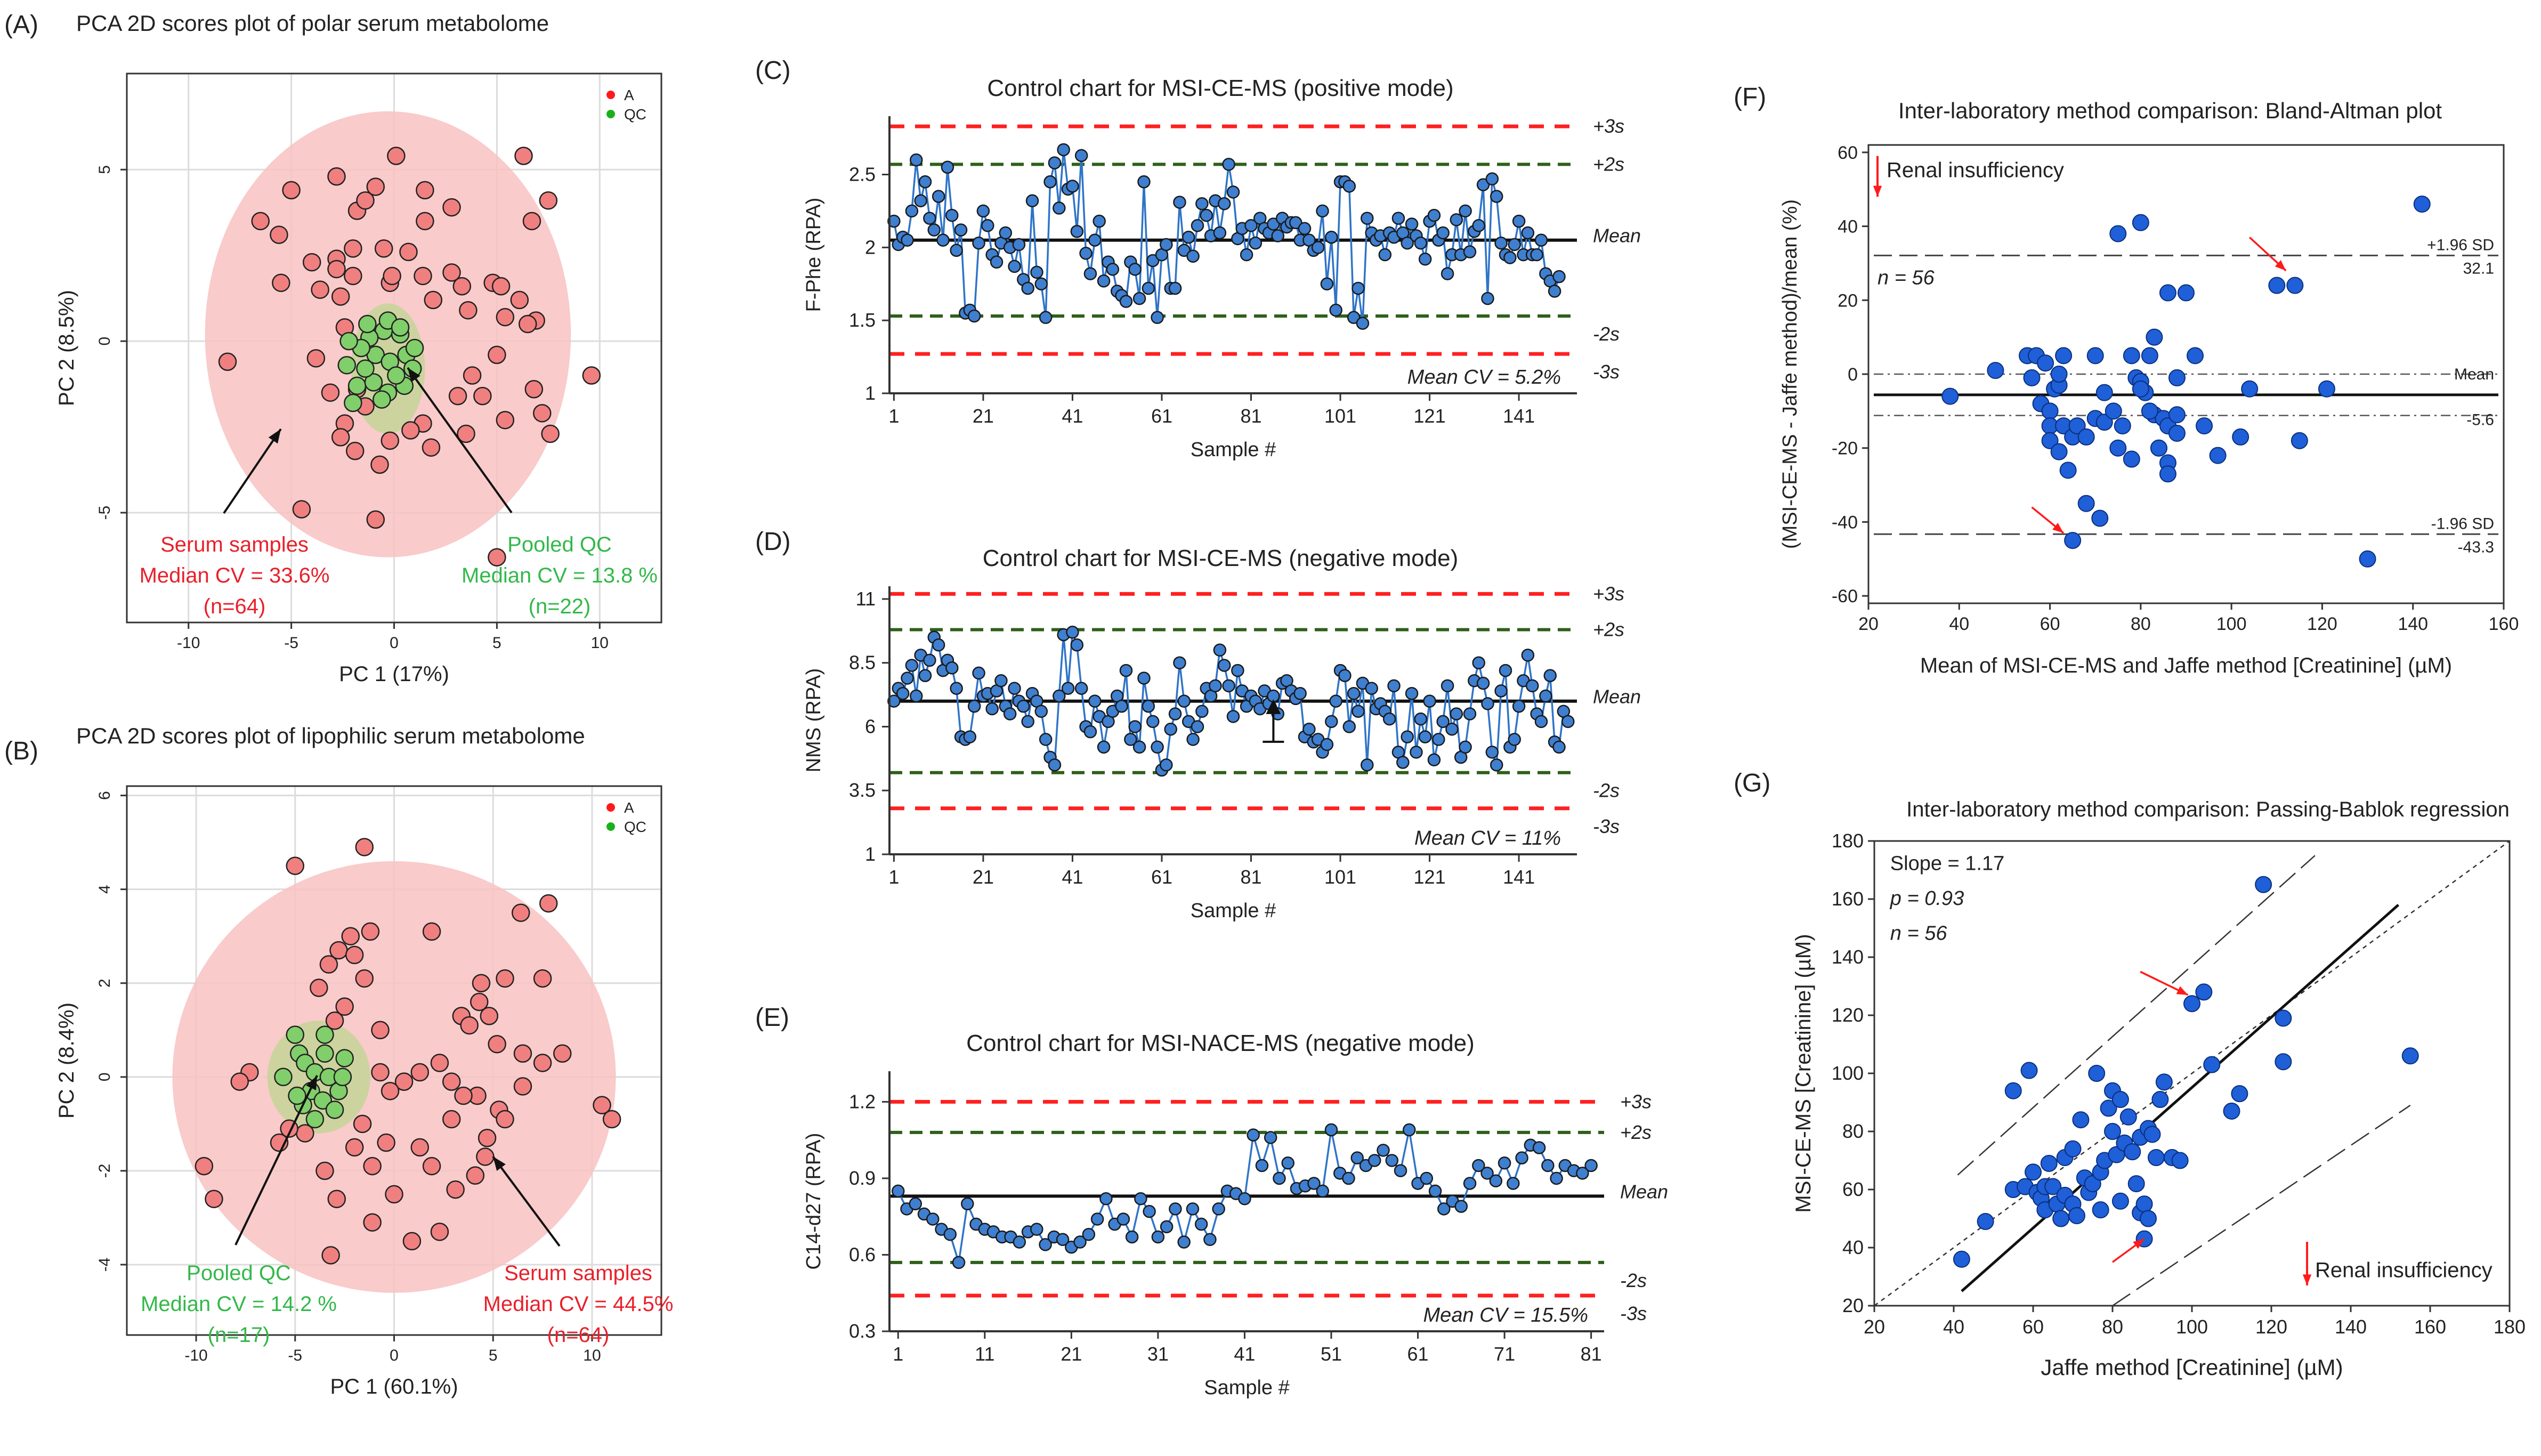 The height and width of the screenshot is (1456, 2541). Describe the element at coordinates (898, 1354) in the screenshot. I see `x-tick-label: 1` at that location.